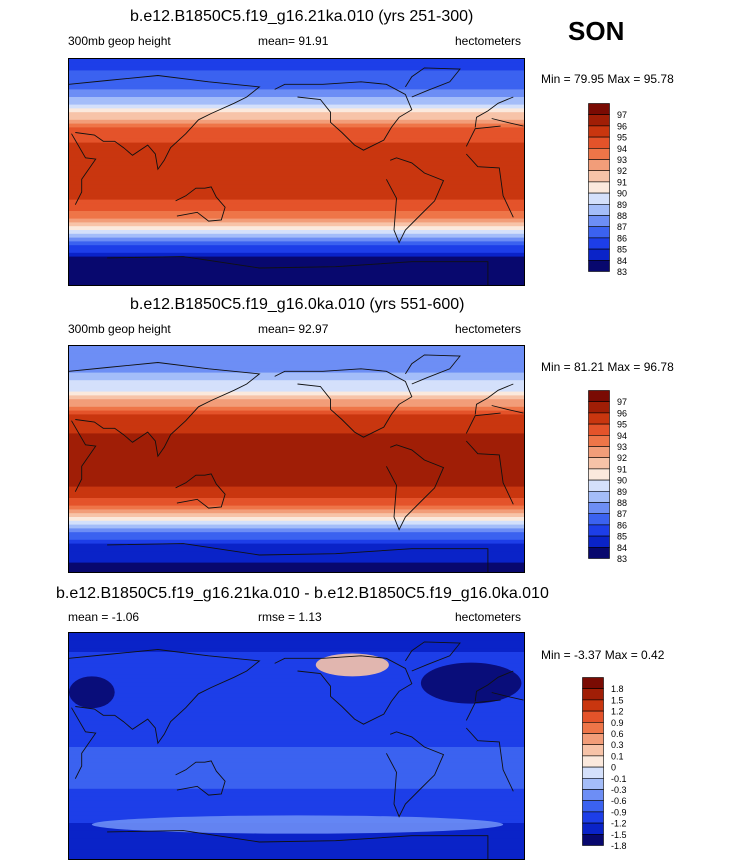 This screenshot has height=866, width=733. What do you see at coordinates (622, 261) in the screenshot?
I see `colorbar-tick-label: 84` at bounding box center [622, 261].